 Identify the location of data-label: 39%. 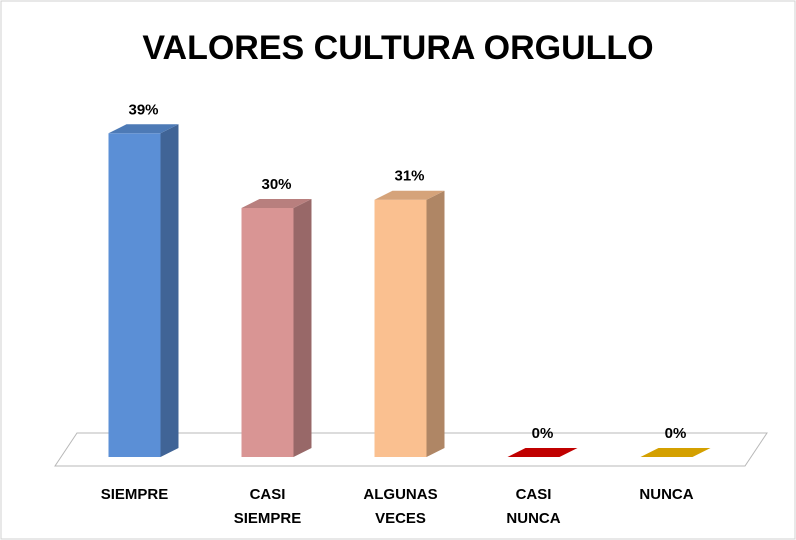
(143, 109).